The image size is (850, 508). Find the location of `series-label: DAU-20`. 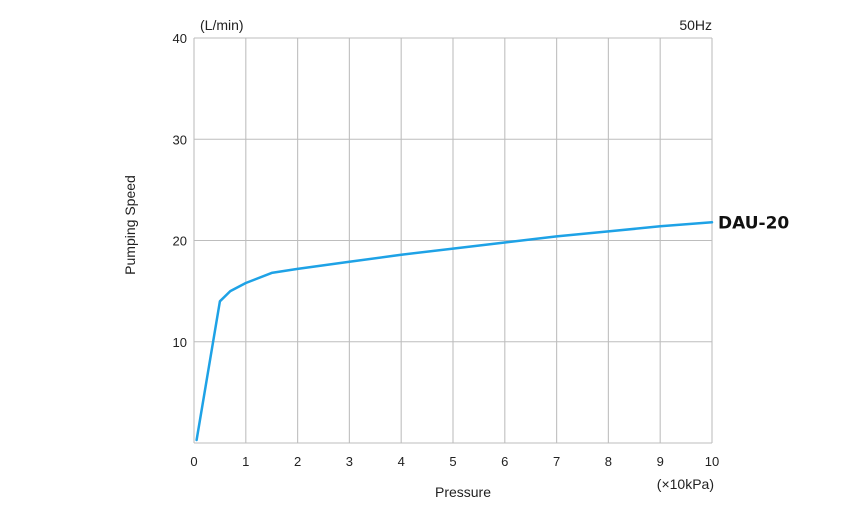

series-label: DAU-20 is located at coordinates (753, 223).